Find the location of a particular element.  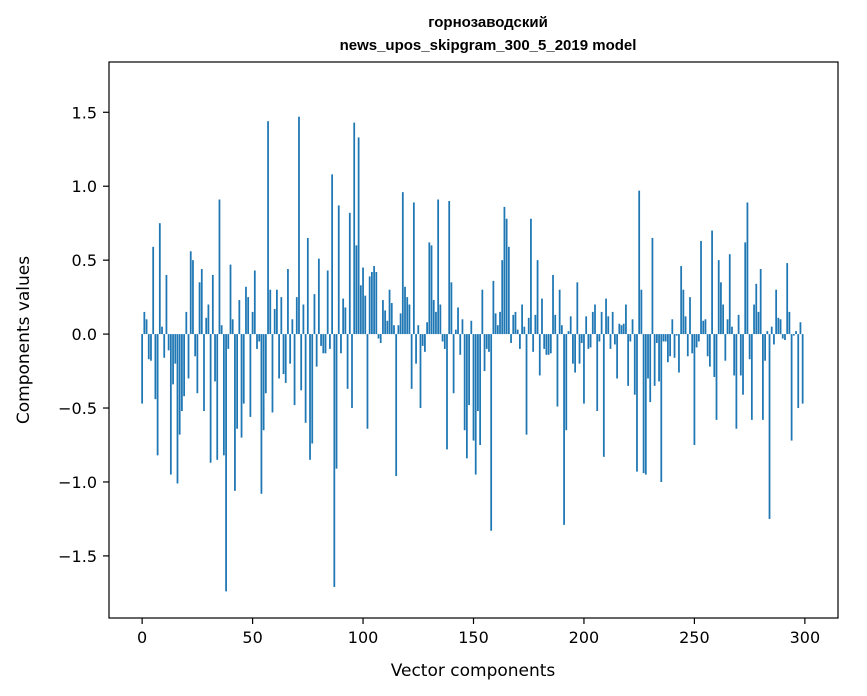

y-tick-label: 1.0 is located at coordinates (84, 186).